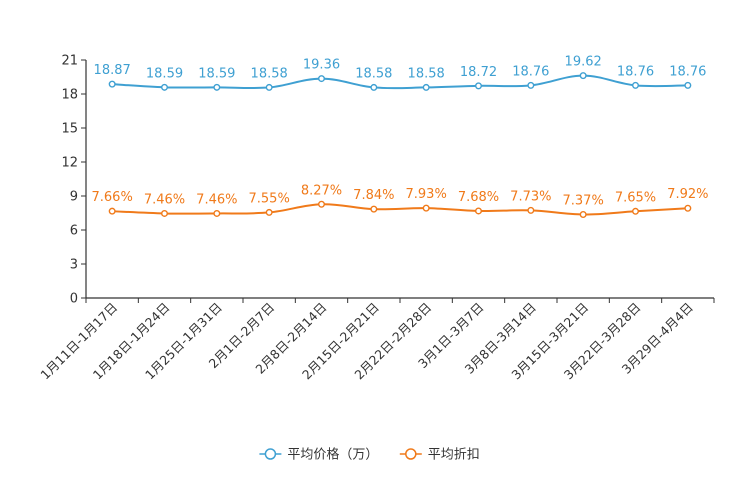  I want to click on y-tick-label: 15, so click(69, 129).